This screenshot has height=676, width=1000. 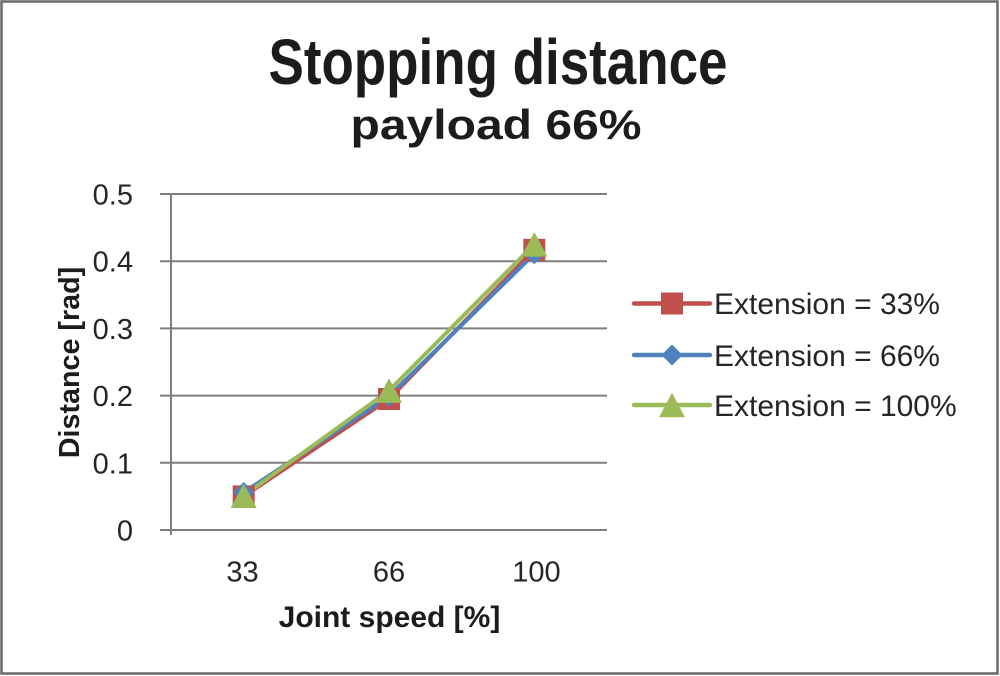 I want to click on svg-text: 66, so click(x=389, y=573).